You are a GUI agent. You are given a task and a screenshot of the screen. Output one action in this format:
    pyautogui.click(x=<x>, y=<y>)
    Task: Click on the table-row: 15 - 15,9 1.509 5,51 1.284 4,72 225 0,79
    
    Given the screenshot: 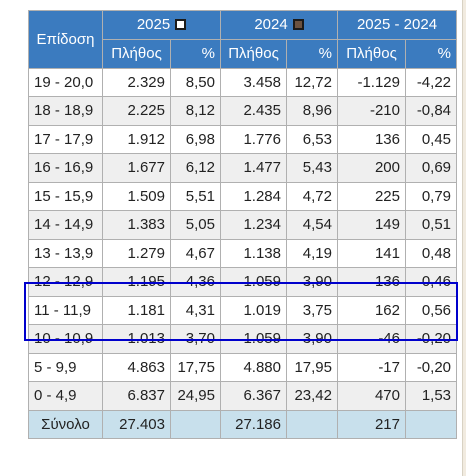 What is the action you would take?
    pyautogui.click(x=243, y=196)
    